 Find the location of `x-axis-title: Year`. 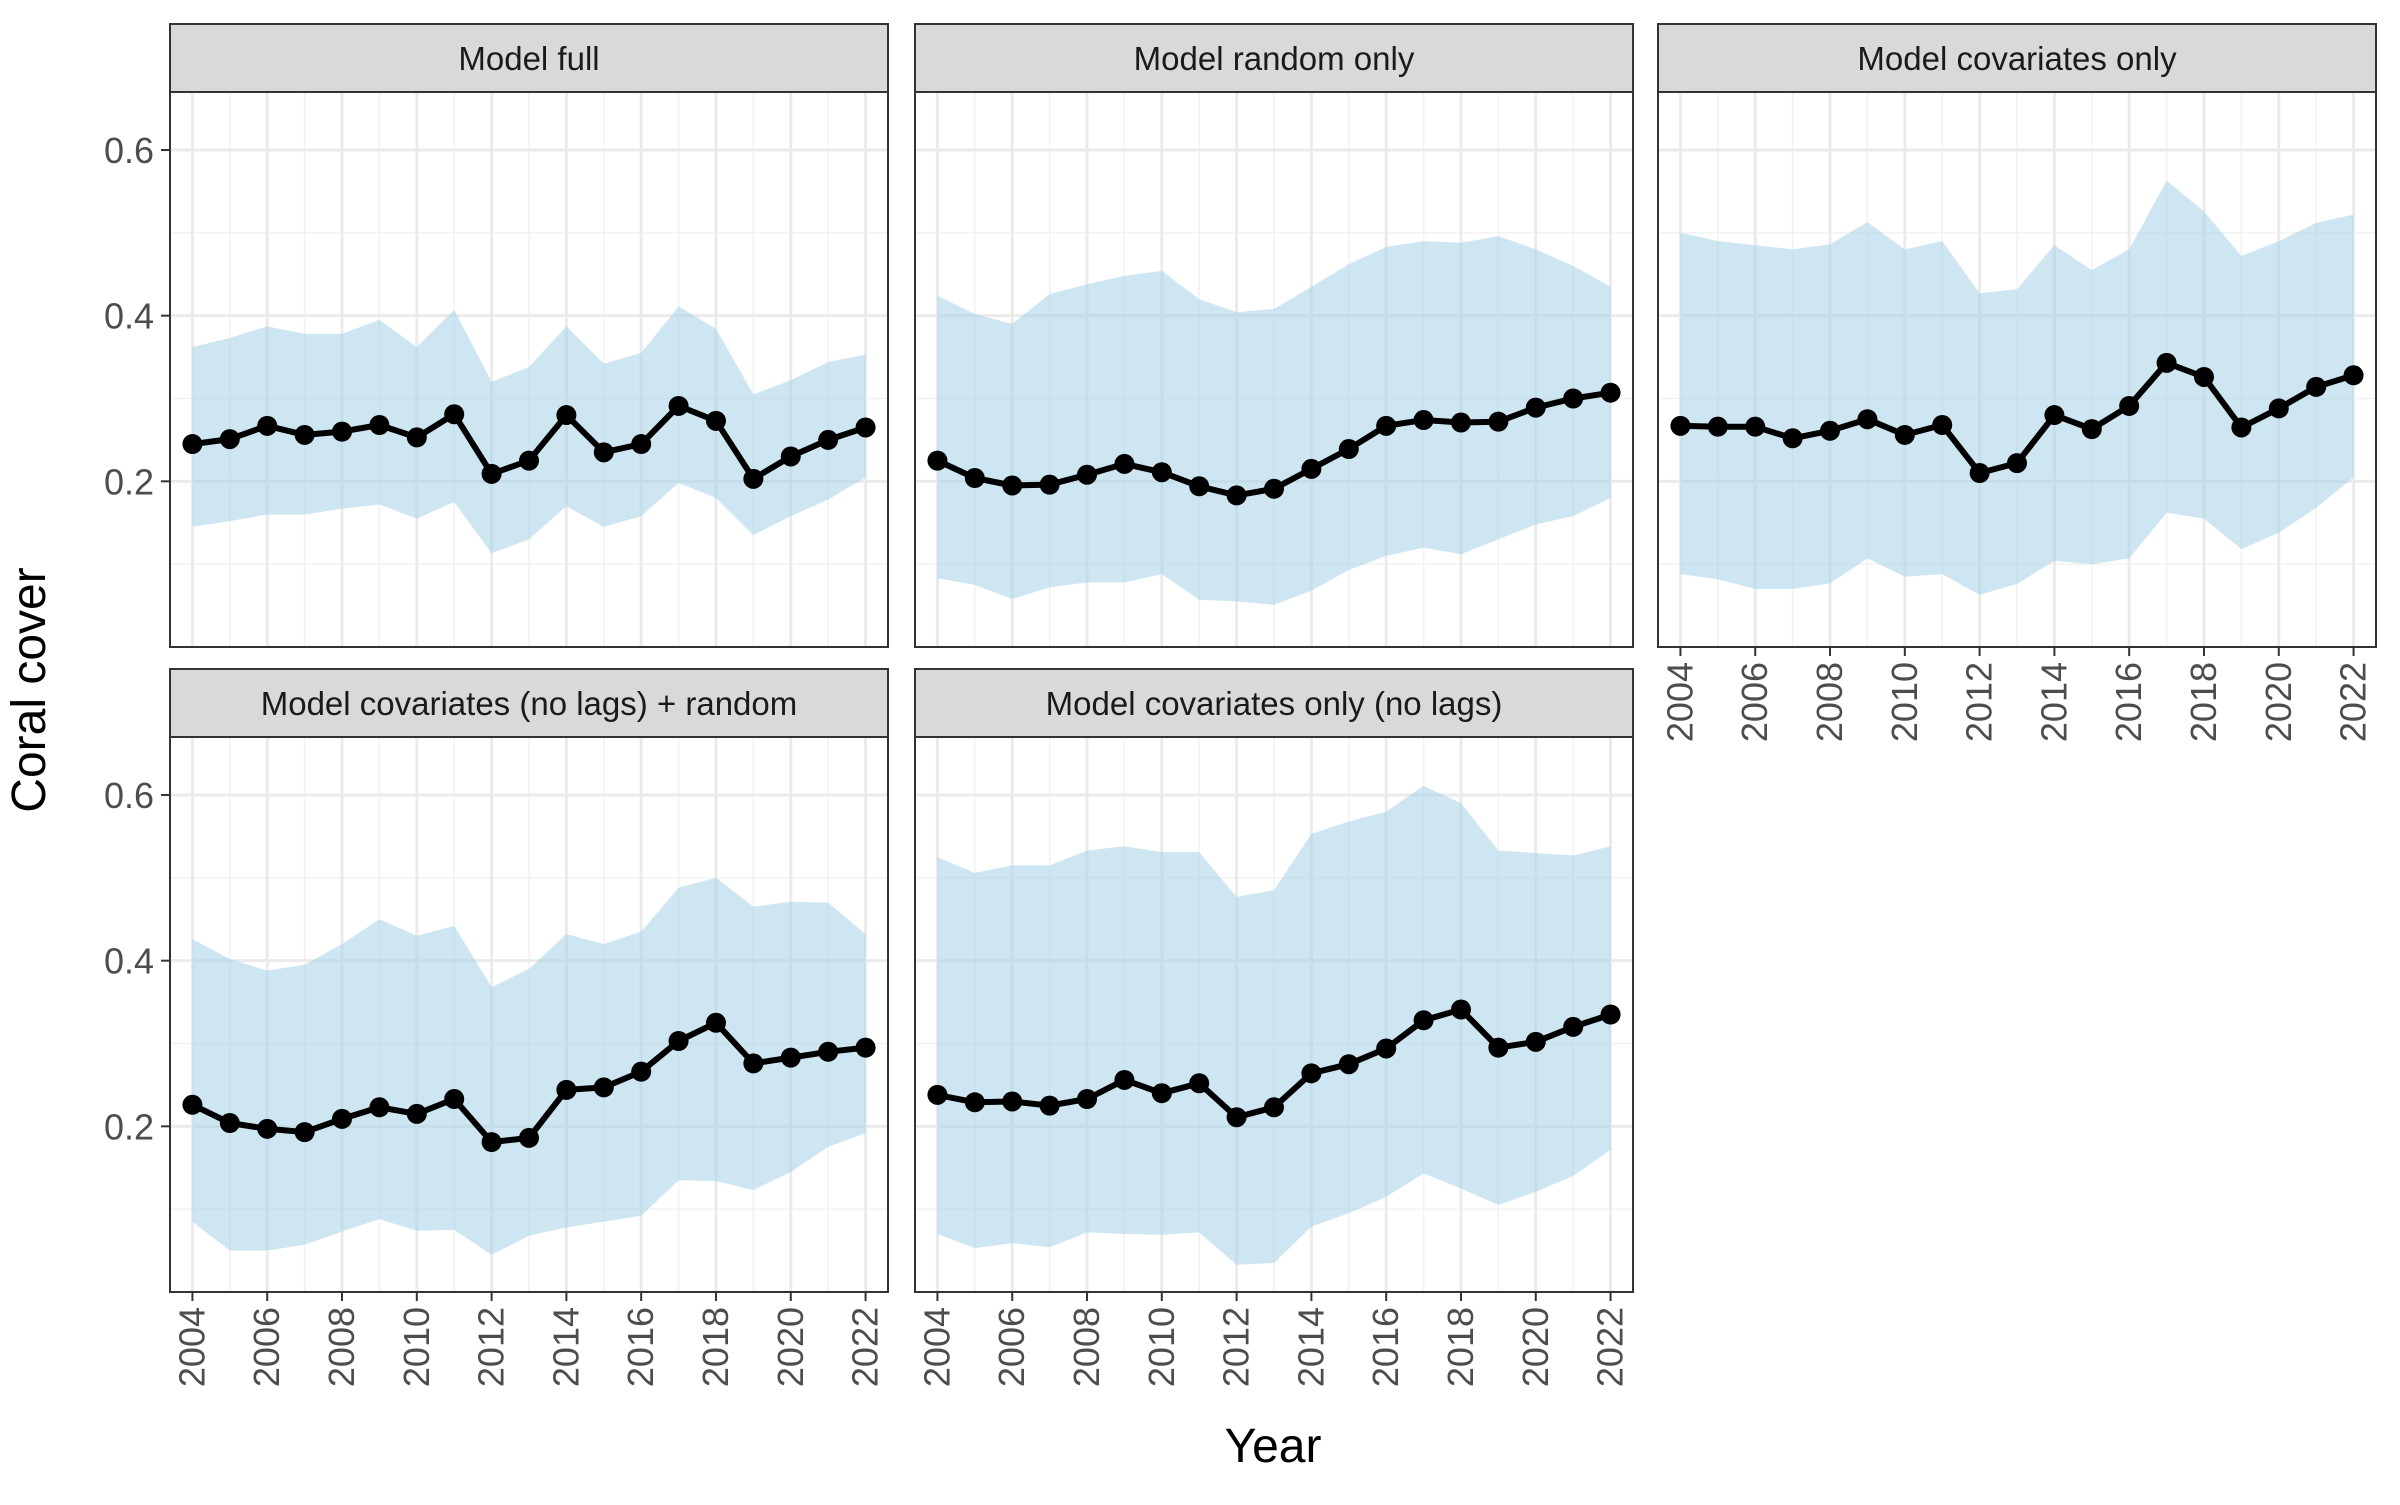

x-axis-title: Year is located at coordinates (1273, 1446).